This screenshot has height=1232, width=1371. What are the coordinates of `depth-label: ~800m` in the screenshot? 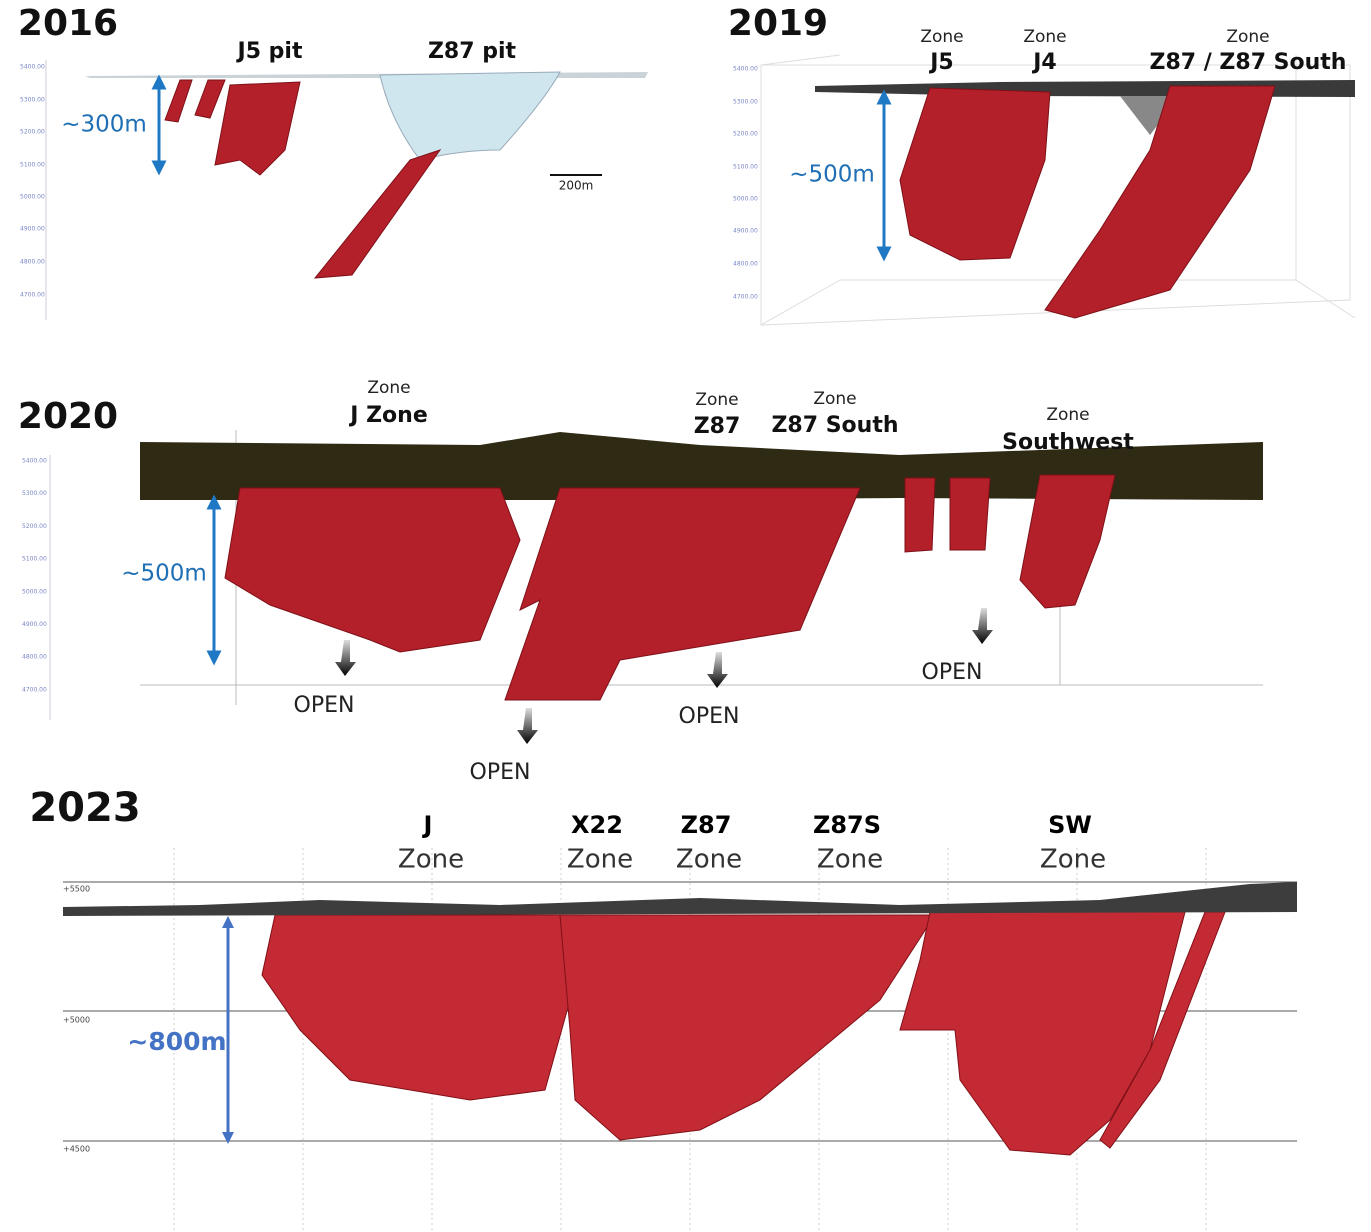 It's located at (176, 1041).